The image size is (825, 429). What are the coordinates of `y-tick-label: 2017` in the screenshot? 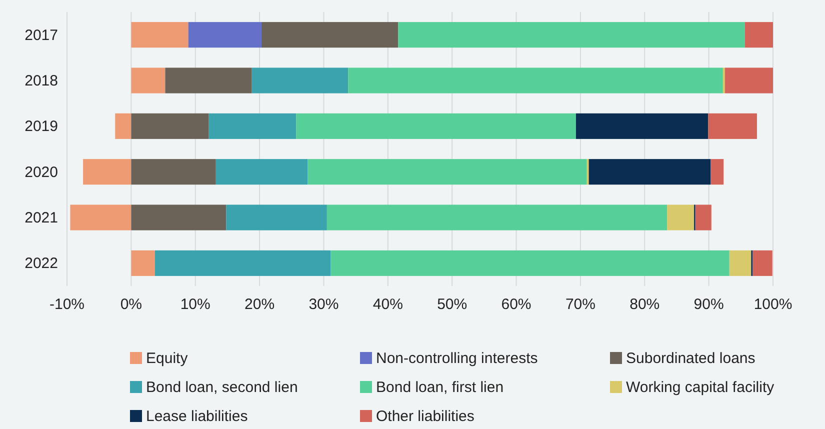 It's located at (41, 35).